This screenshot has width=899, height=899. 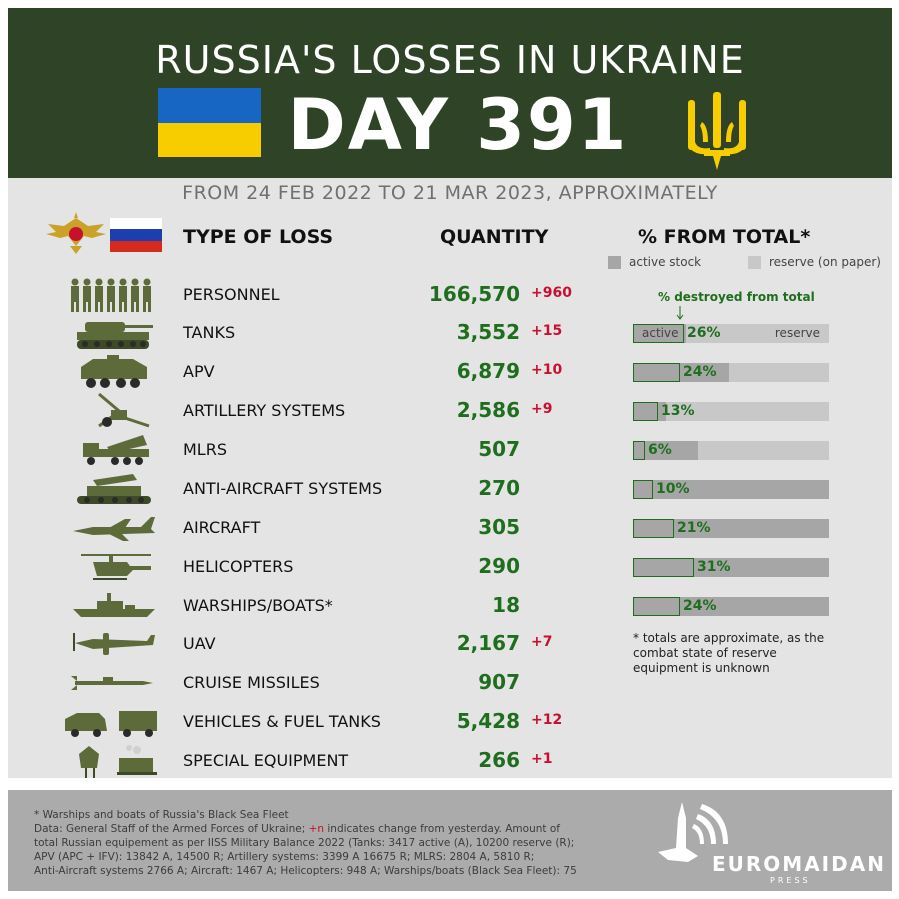 I want to click on legend-active: active stock, so click(x=654, y=262).